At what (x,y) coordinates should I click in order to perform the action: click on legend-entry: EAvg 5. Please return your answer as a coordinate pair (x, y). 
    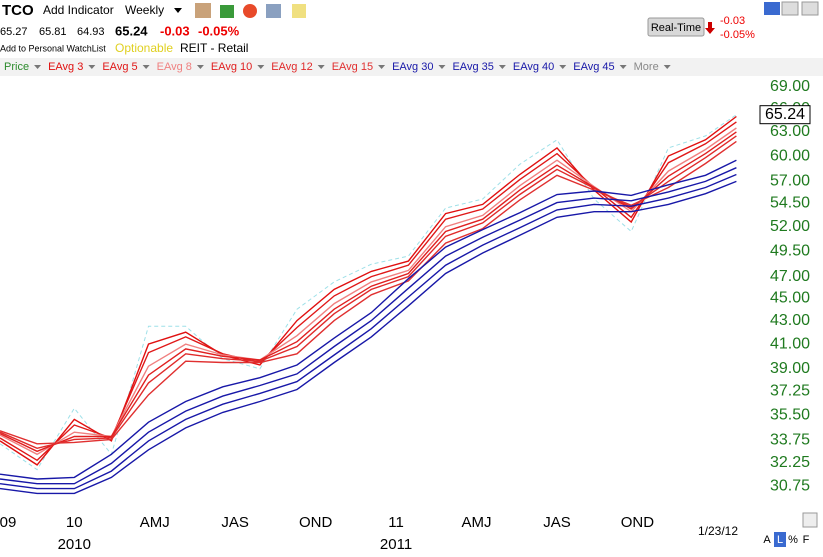
    Looking at the image, I should click on (119, 67).